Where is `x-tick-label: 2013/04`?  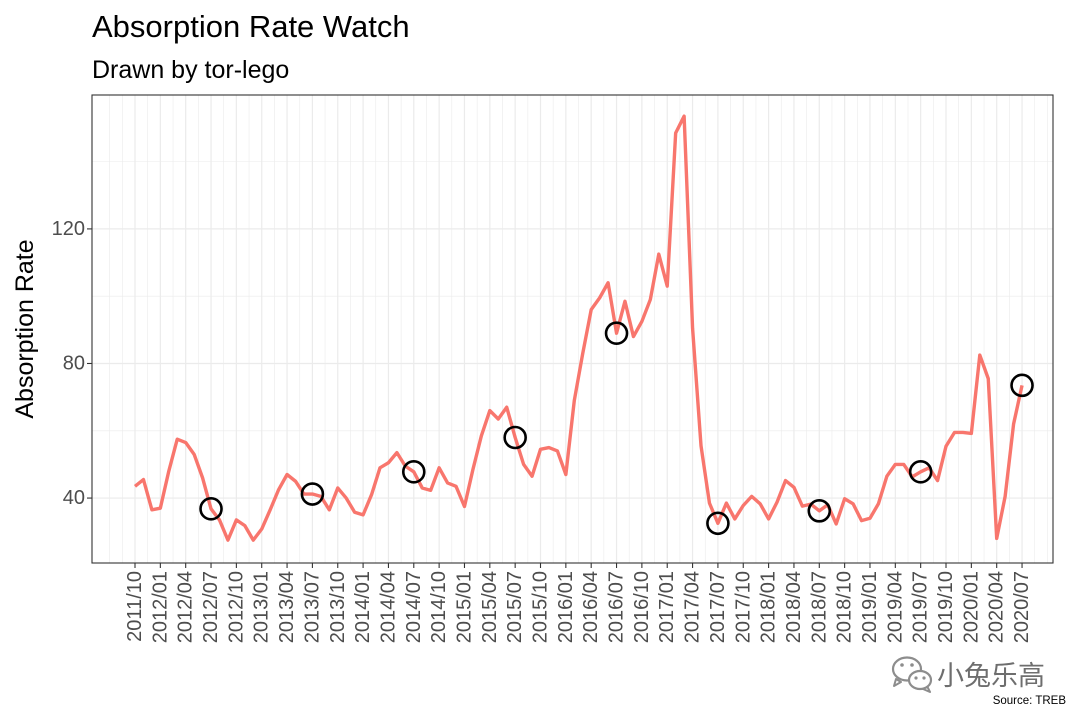
x-tick-label: 2013/04 is located at coordinates (287, 607).